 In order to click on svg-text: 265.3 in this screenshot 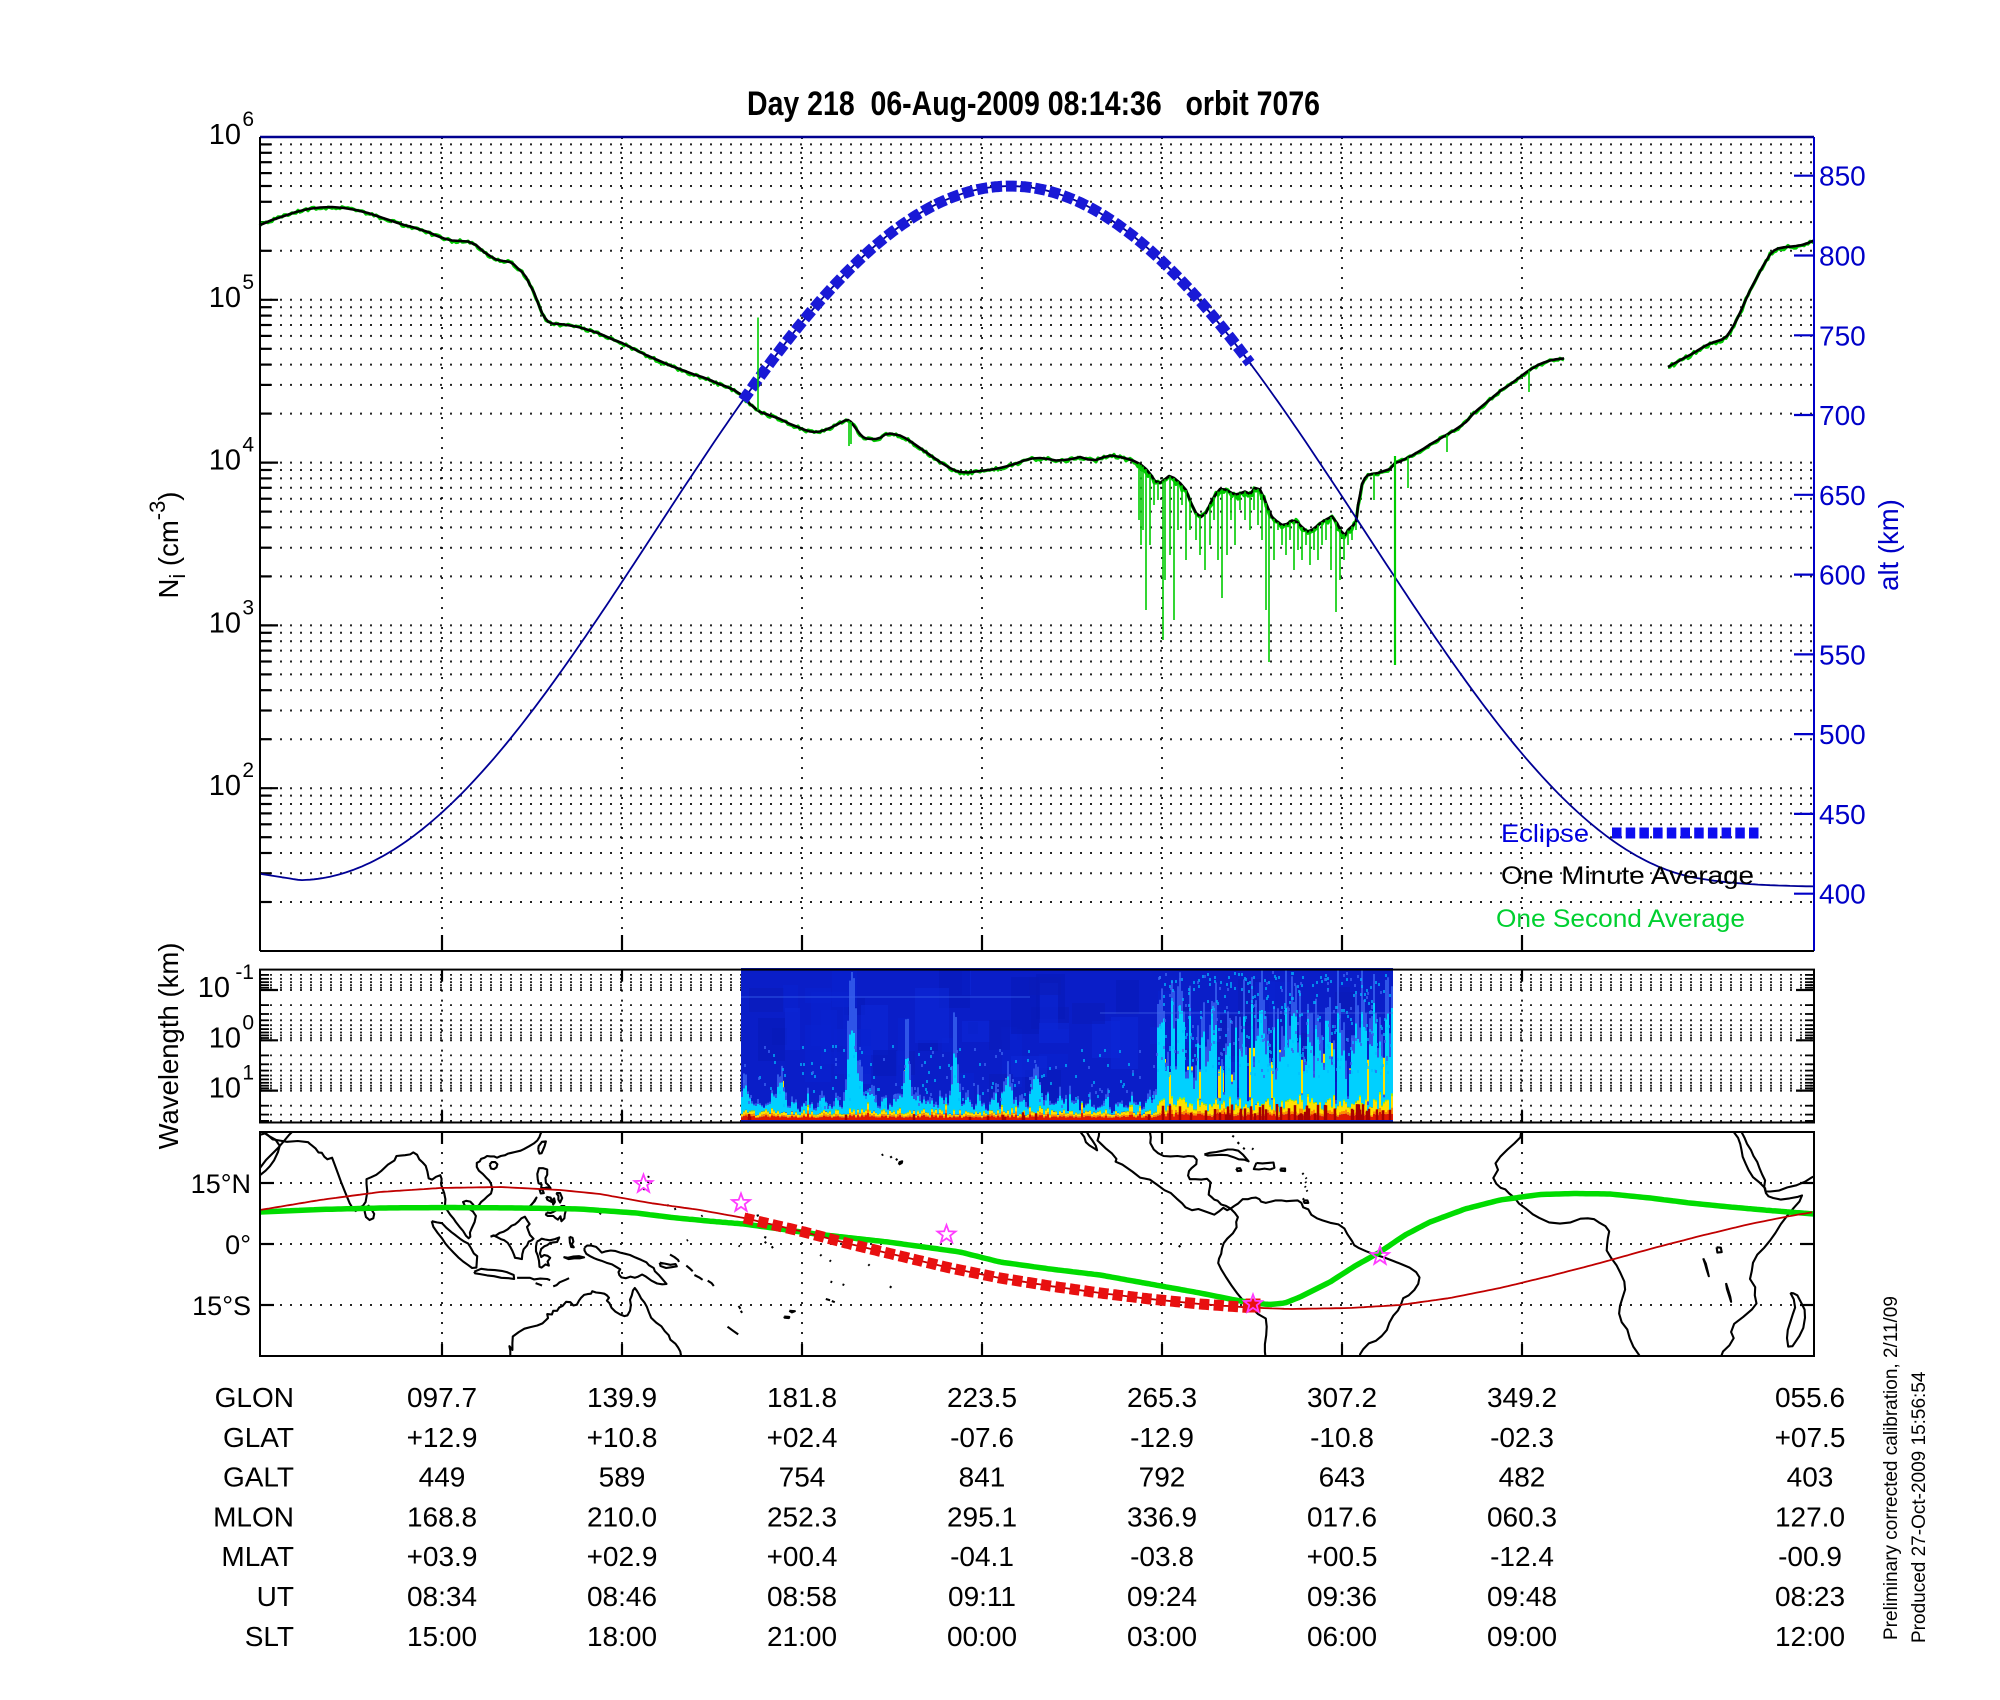, I will do `click(1162, 1397)`.